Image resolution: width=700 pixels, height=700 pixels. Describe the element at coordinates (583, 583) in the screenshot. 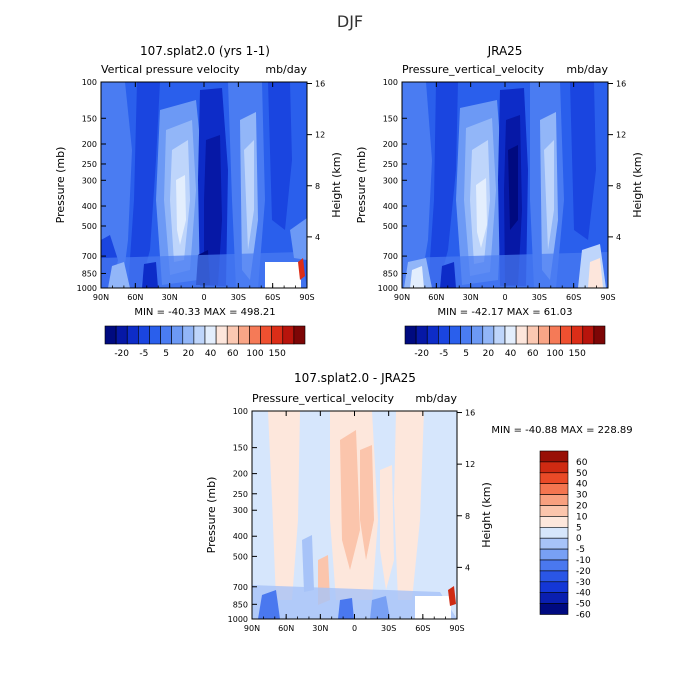

I see `colorbar-label: -30` at that location.